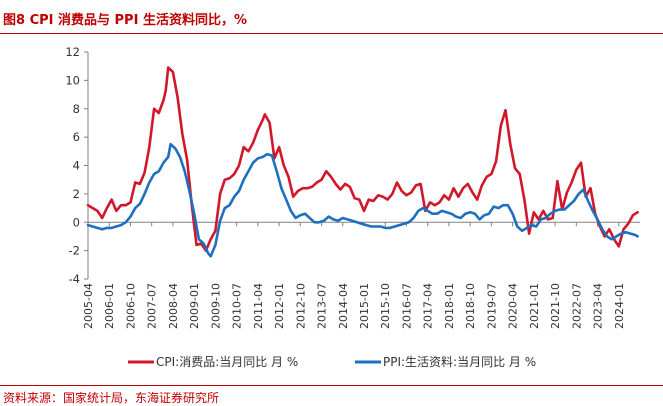  Describe the element at coordinates (76, 222) in the screenshot. I see `y-tick-label: 0` at that location.